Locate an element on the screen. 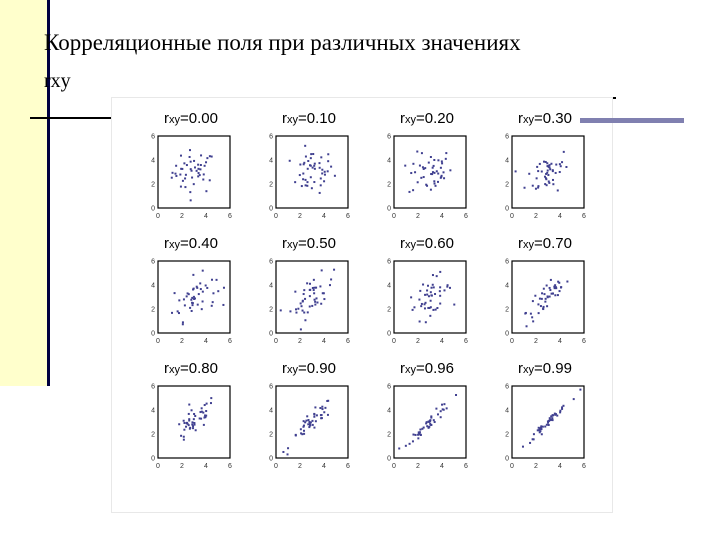 The image size is (720, 540). scatter-panel: rxy=0.90 0 0 2 2 4 4 6 6 is located at coordinates (309, 425).